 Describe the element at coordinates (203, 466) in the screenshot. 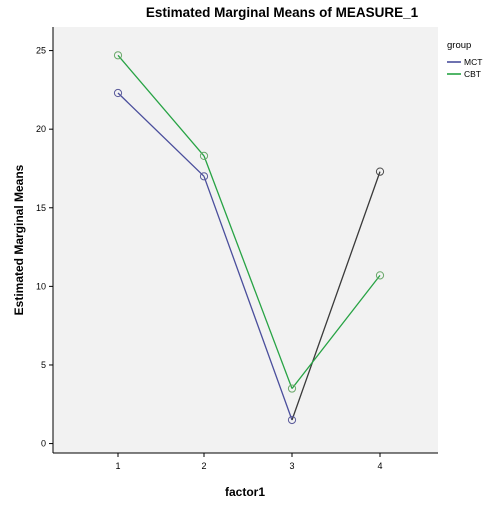

I see `x-tick-label: 2` at that location.